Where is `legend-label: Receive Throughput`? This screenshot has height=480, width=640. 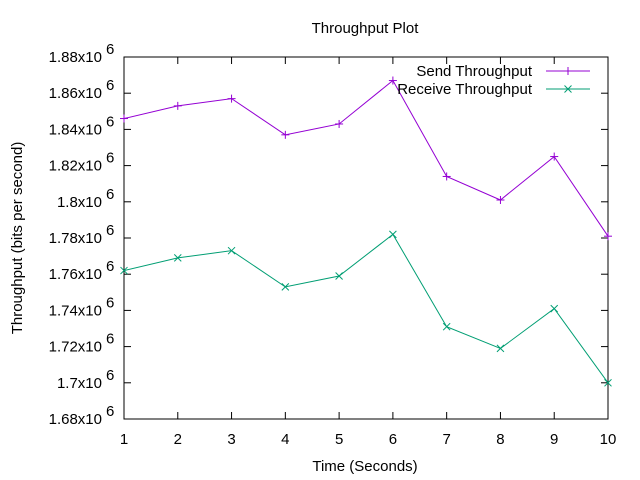
legend-label: Receive Throughput is located at coordinates (465, 89).